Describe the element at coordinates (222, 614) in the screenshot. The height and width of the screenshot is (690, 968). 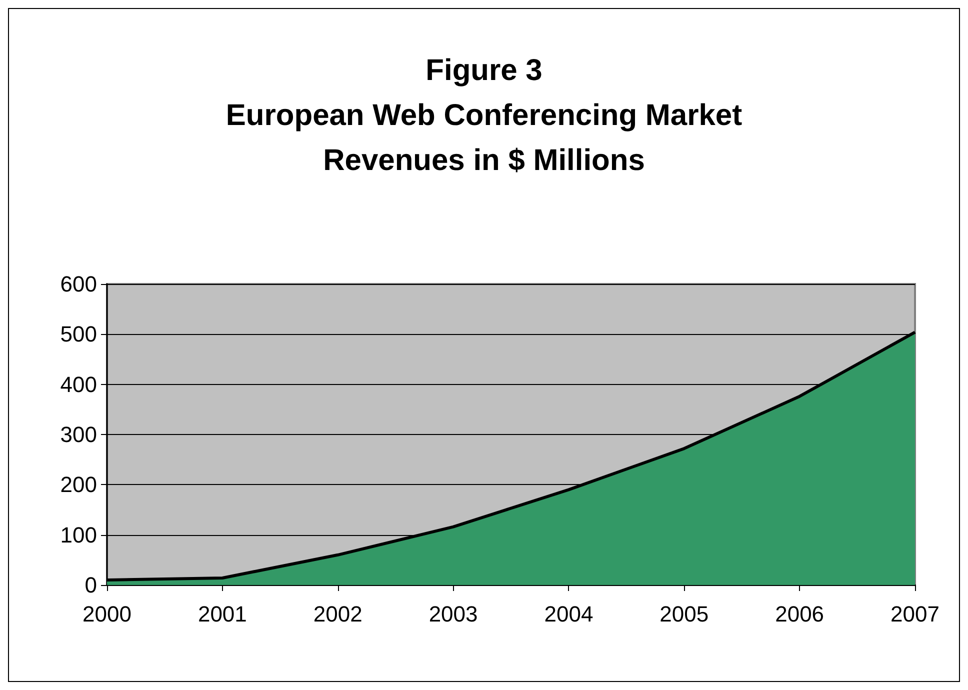
I see `x-tick-label: 2001` at that location.